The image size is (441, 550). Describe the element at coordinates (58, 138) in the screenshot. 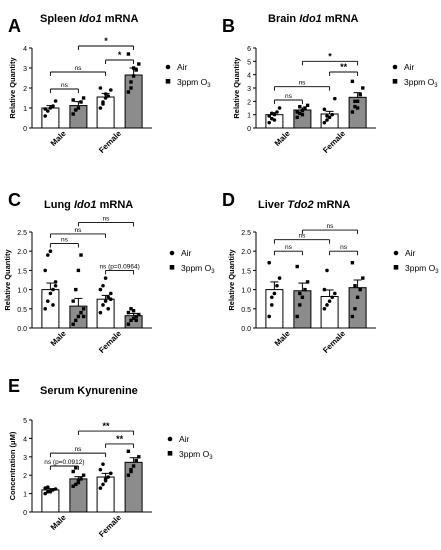

I see `x-tick-label: Male` at that location.